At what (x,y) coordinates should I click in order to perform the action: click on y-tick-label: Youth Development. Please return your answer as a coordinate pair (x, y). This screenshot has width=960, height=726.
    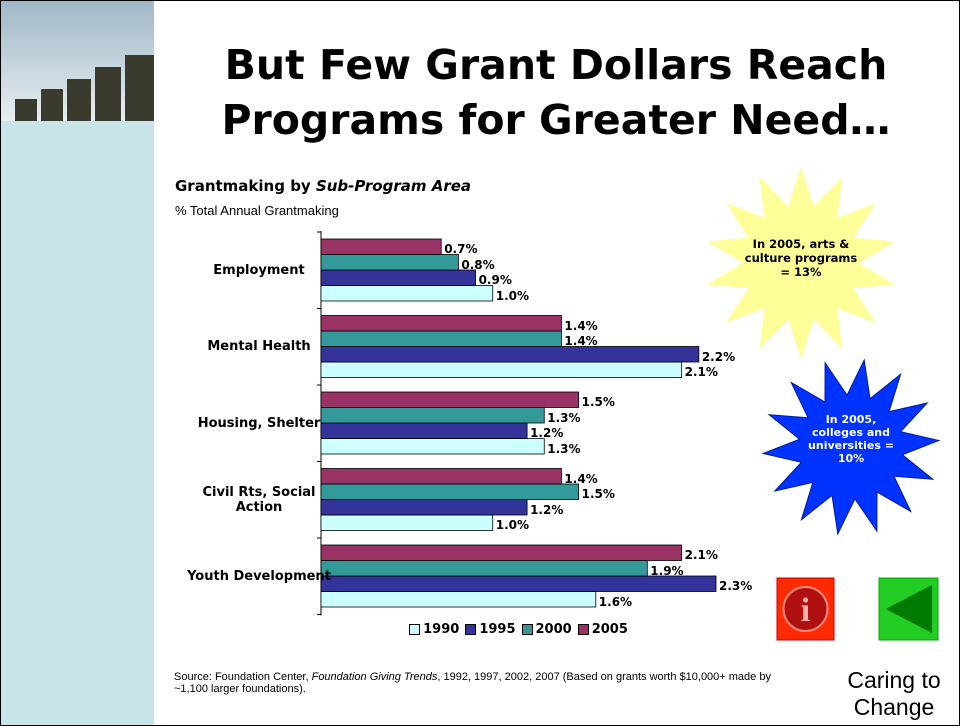
    Looking at the image, I should click on (259, 576).